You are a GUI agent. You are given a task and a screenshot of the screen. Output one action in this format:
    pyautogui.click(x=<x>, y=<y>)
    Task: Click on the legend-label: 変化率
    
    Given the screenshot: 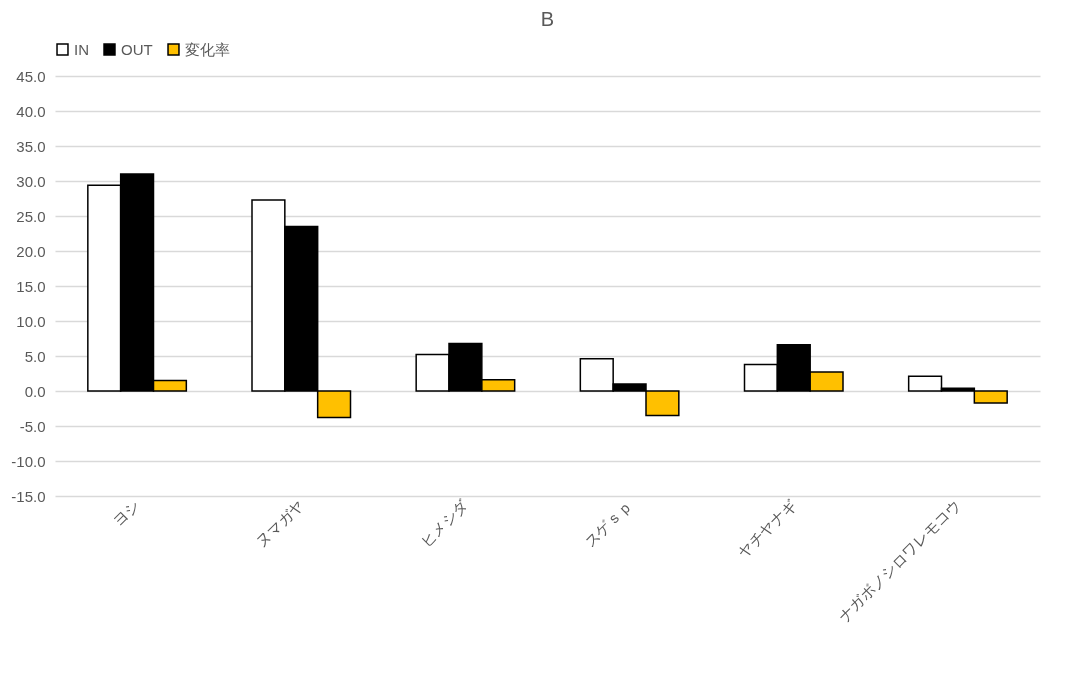 What is the action you would take?
    pyautogui.click(x=207, y=49)
    